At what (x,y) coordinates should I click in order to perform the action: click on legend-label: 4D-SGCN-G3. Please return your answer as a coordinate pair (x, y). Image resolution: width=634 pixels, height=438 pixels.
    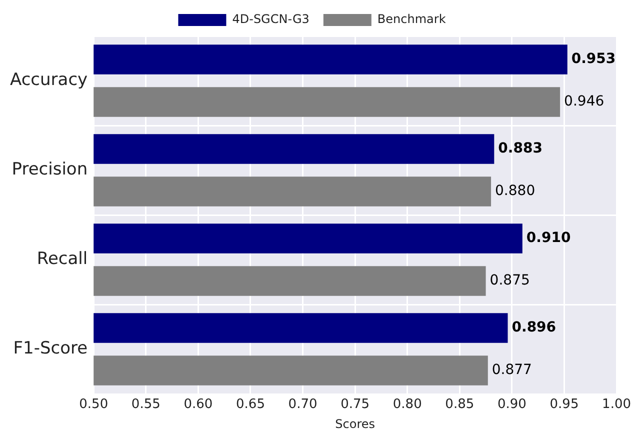
    Looking at the image, I should click on (271, 19).